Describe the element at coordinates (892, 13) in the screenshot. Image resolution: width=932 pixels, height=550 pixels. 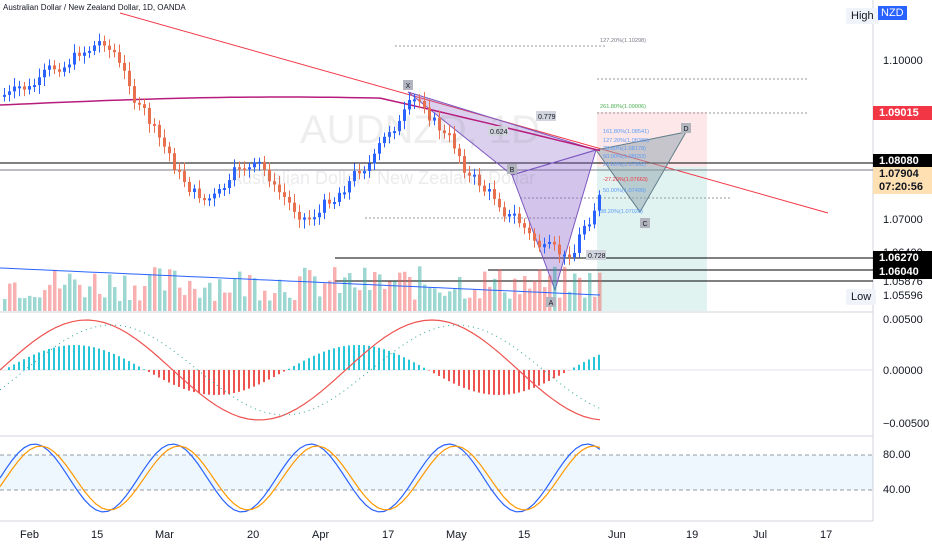
I see `currency-badge: NZD` at that location.